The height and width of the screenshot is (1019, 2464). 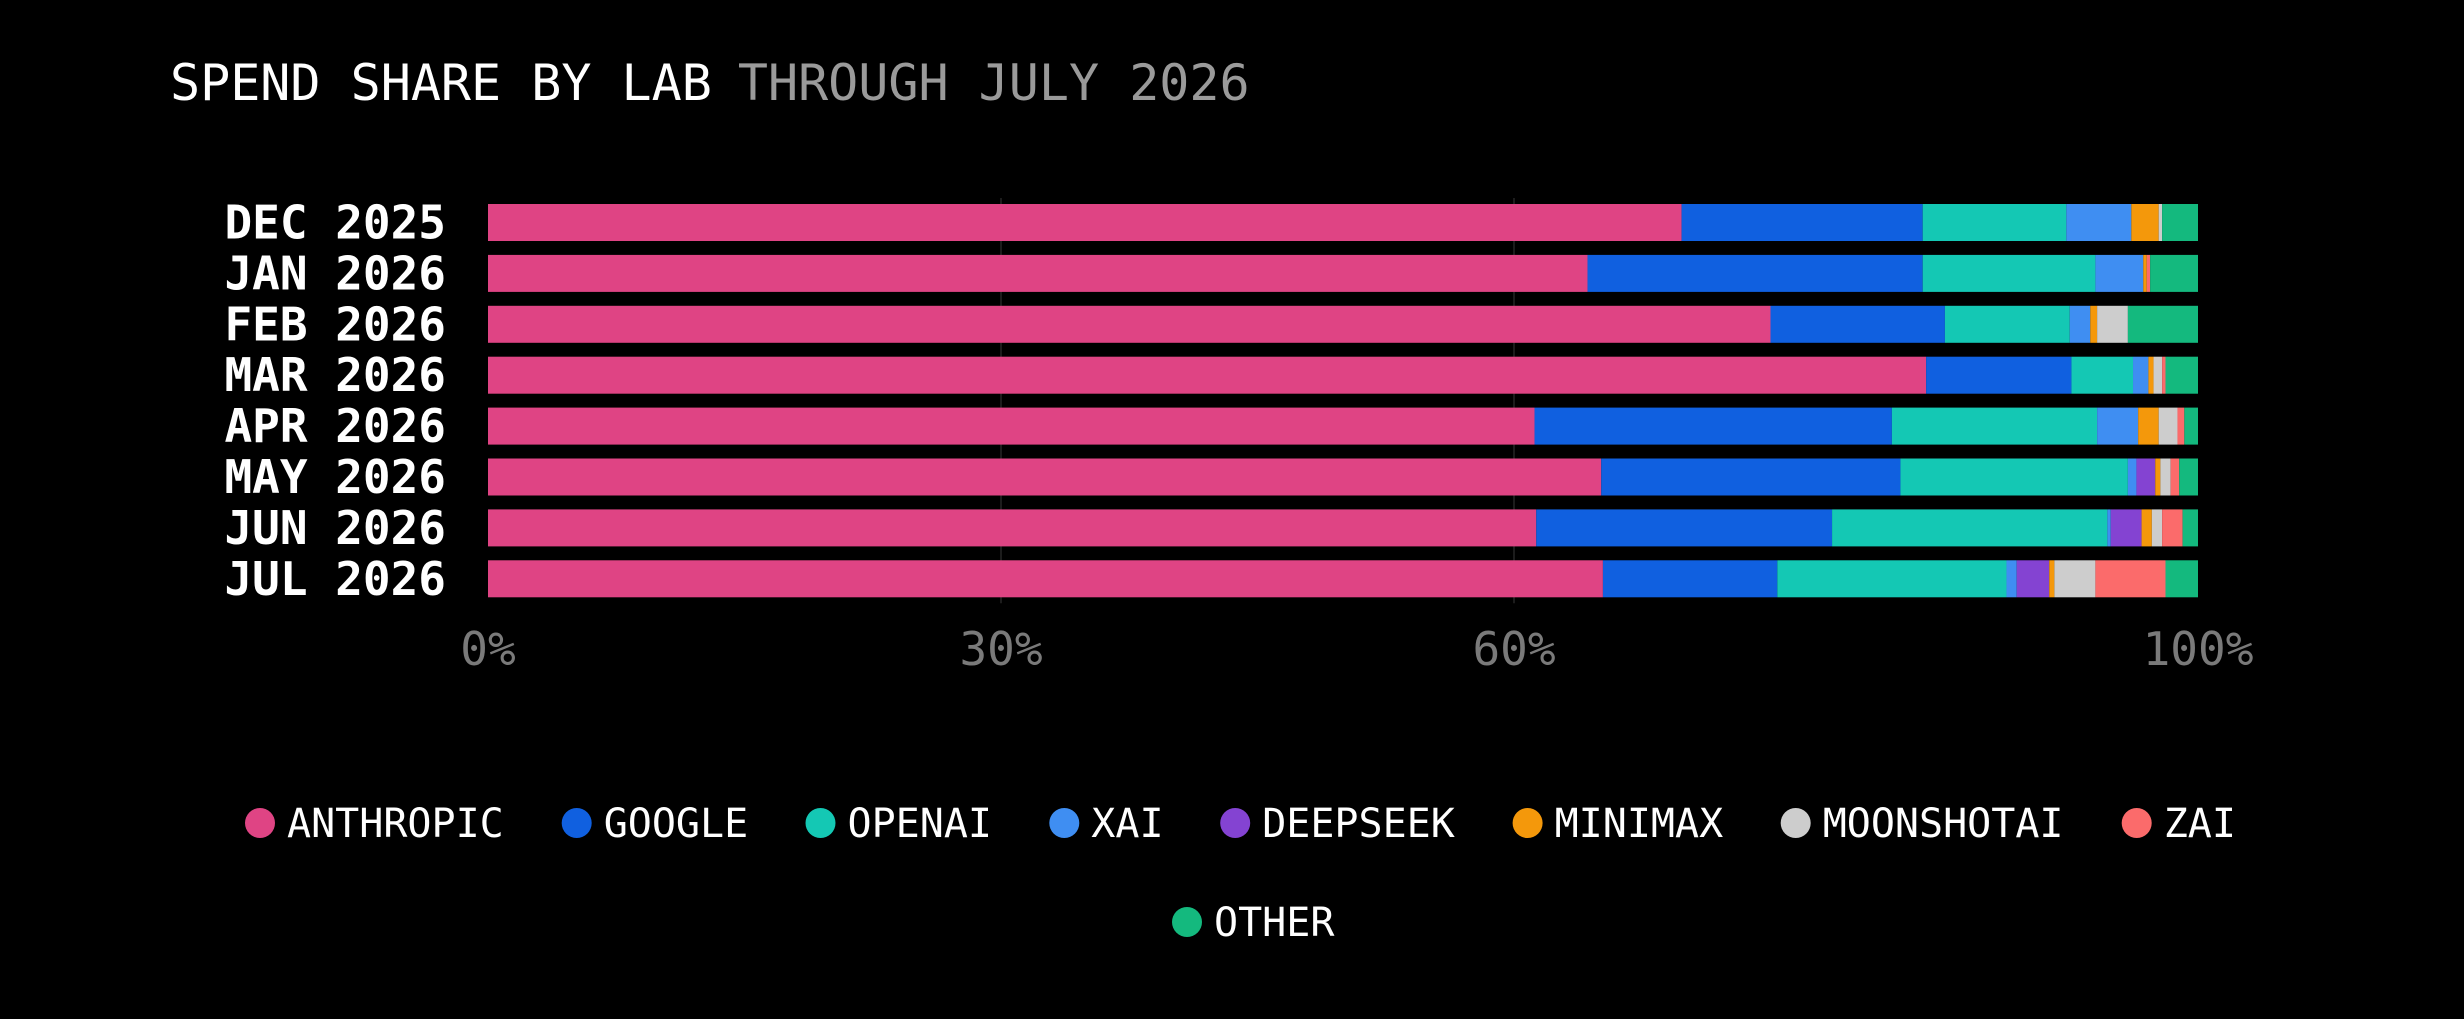 I want to click on legend-item-deepseek: DEEPSEEK, so click(x=1337, y=824).